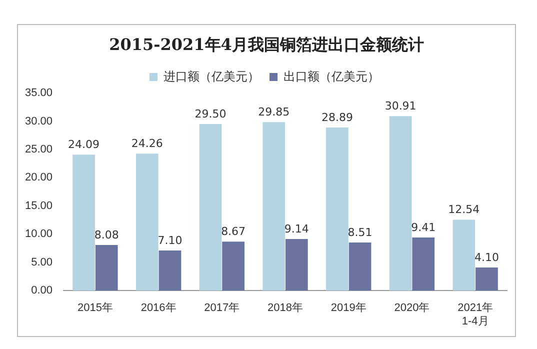 The image size is (537, 349). I want to click on data-label: 30.91, so click(400, 105).